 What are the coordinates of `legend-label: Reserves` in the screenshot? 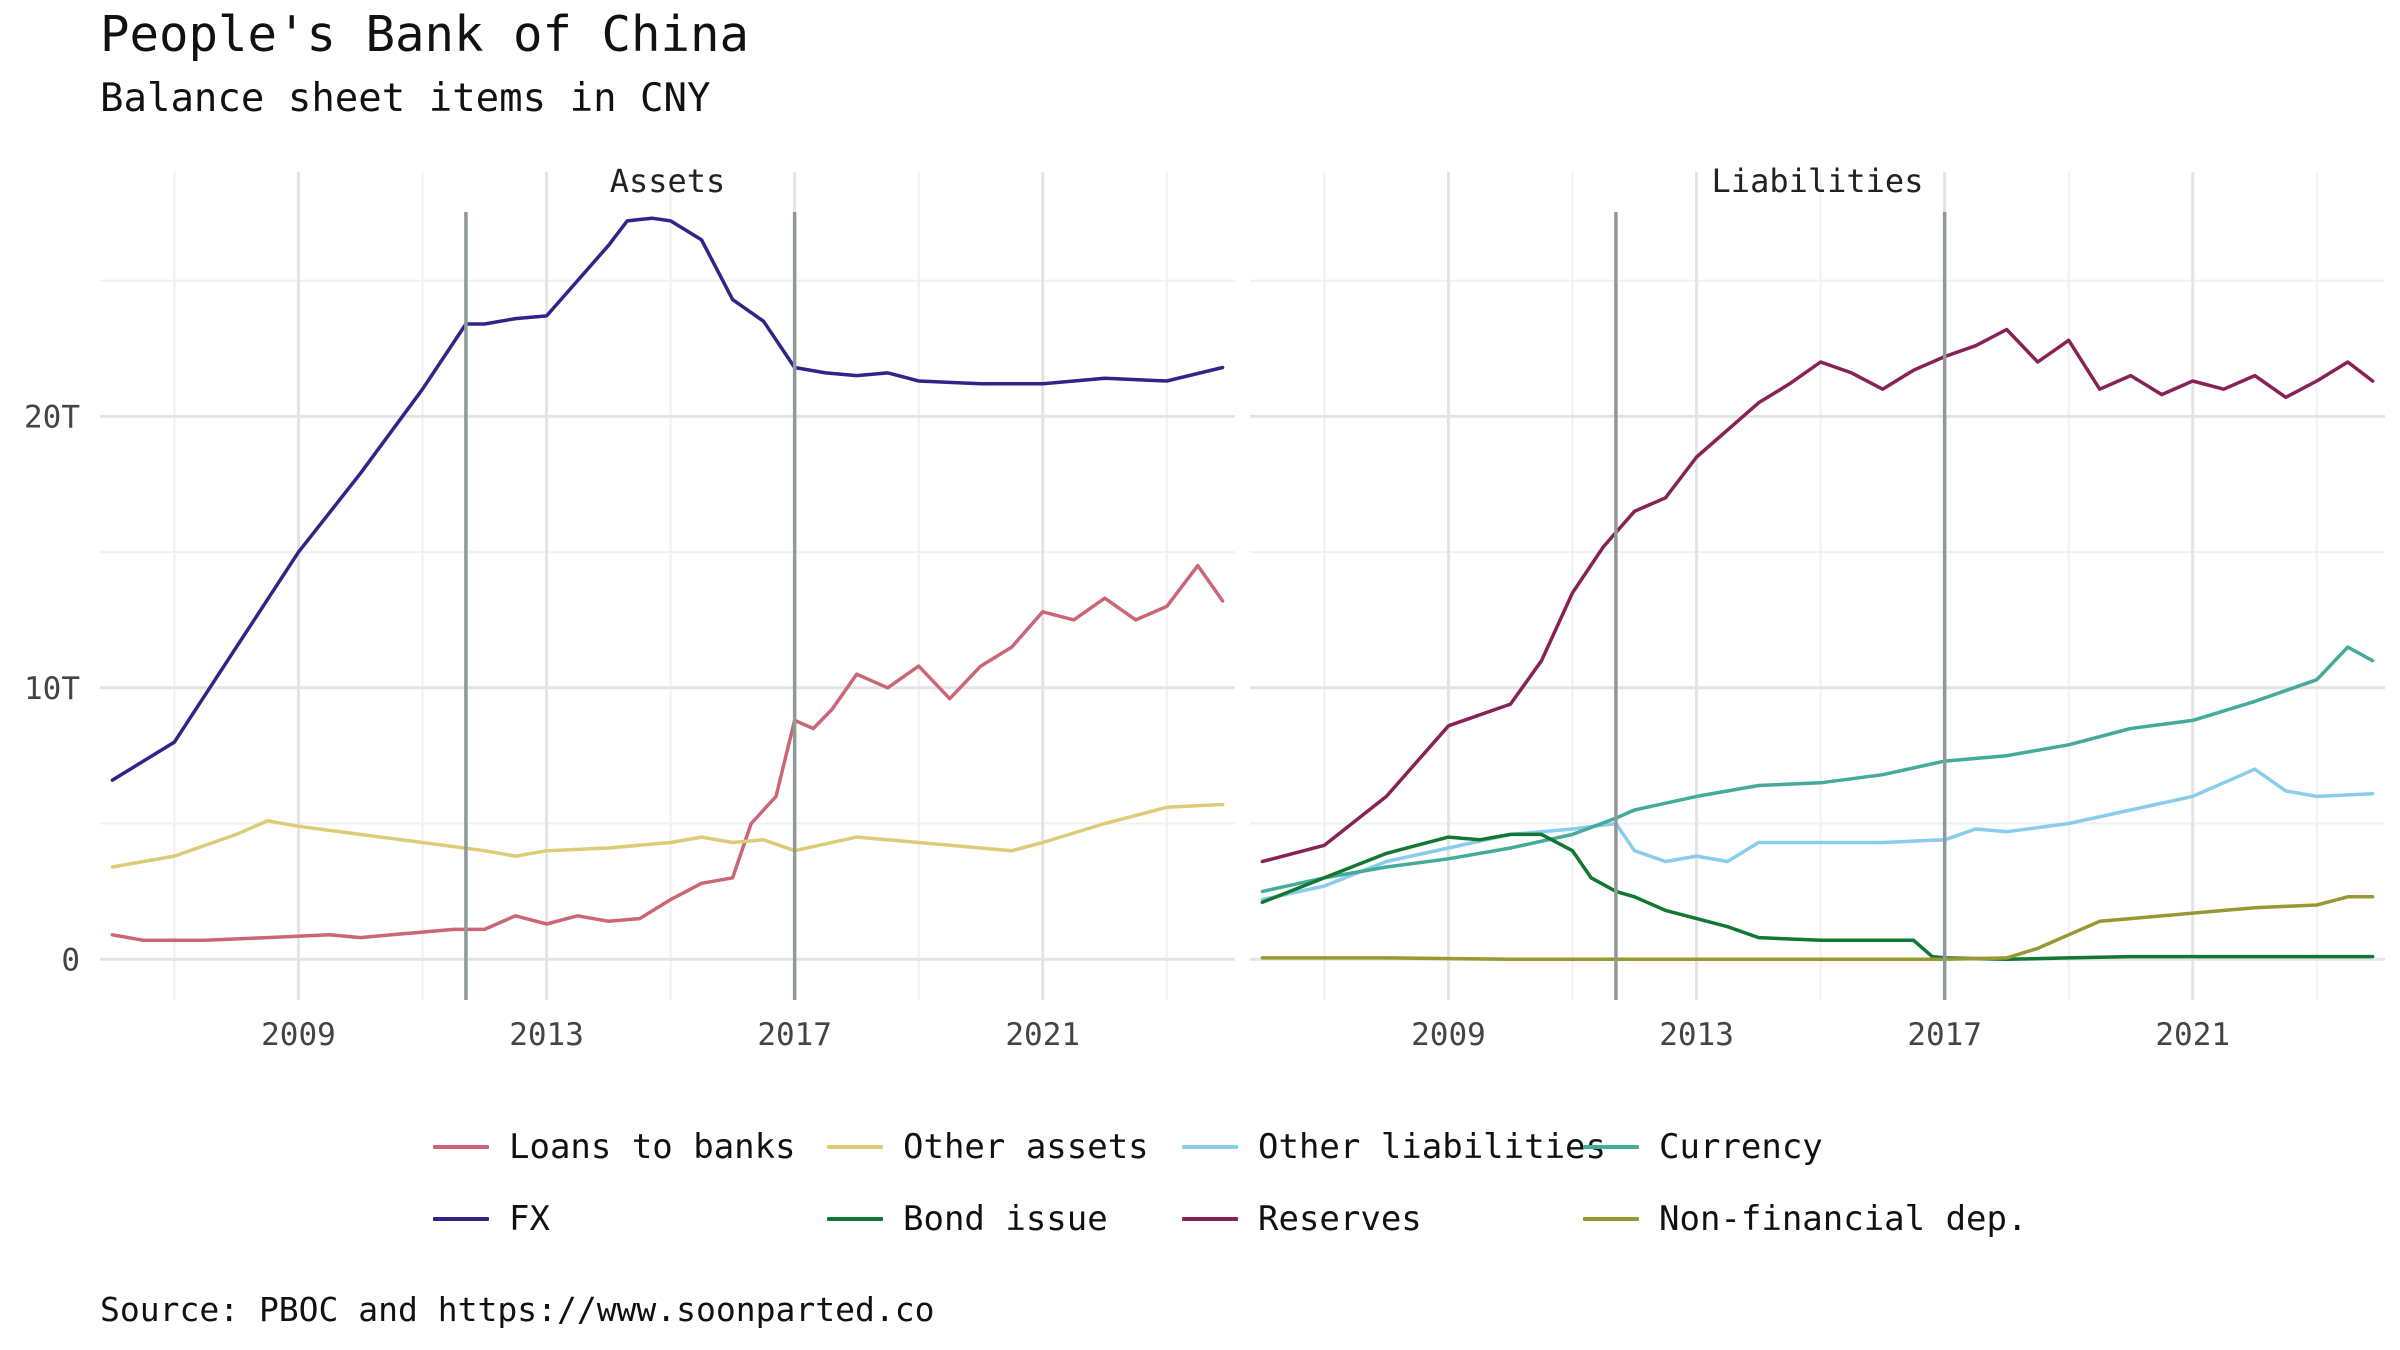 It's located at (1340, 1219).